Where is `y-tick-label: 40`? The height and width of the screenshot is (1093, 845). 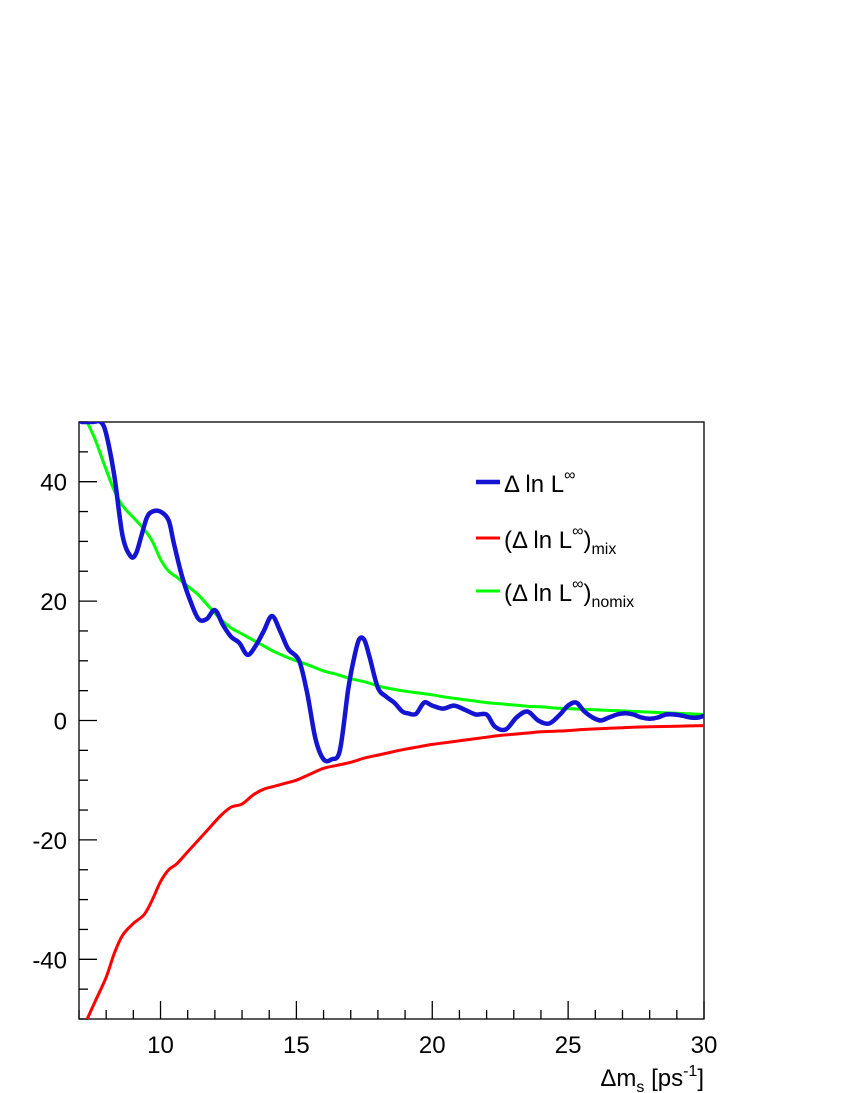
y-tick-label: 40 is located at coordinates (53, 483).